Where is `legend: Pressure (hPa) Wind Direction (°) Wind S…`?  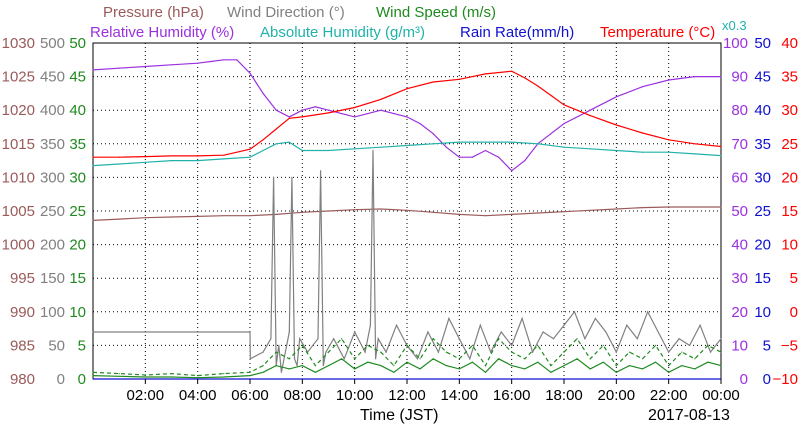
legend: Pressure (hPa) Wind Direction (°) Wind S… is located at coordinates (418, 22).